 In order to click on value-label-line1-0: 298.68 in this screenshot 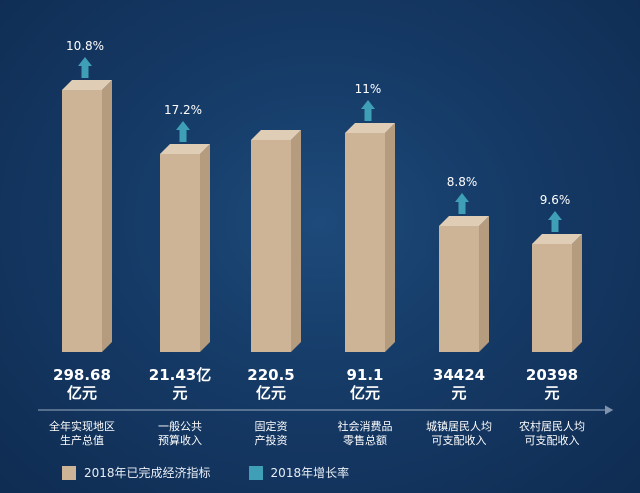, I will do `click(82, 375)`.